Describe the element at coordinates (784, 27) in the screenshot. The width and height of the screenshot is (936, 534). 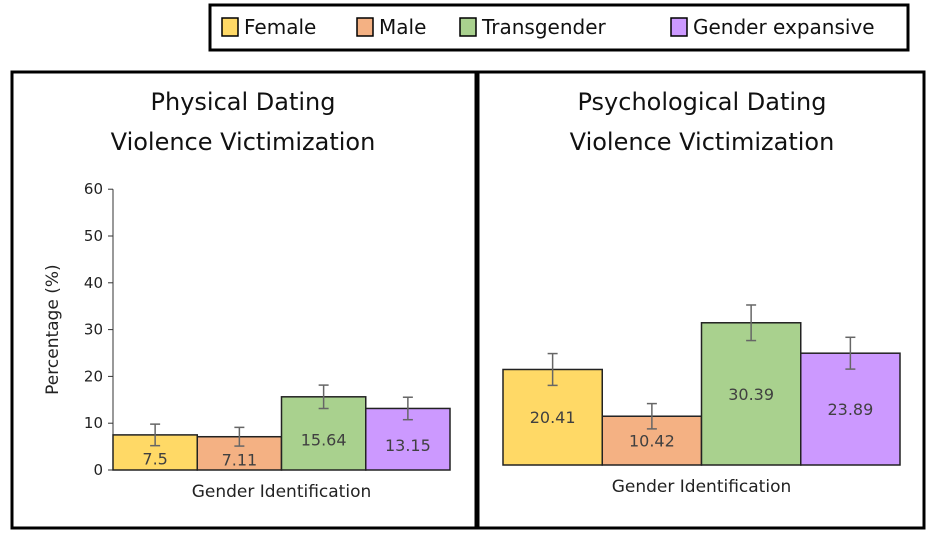
I see `legend-label: Gender expansive` at that location.